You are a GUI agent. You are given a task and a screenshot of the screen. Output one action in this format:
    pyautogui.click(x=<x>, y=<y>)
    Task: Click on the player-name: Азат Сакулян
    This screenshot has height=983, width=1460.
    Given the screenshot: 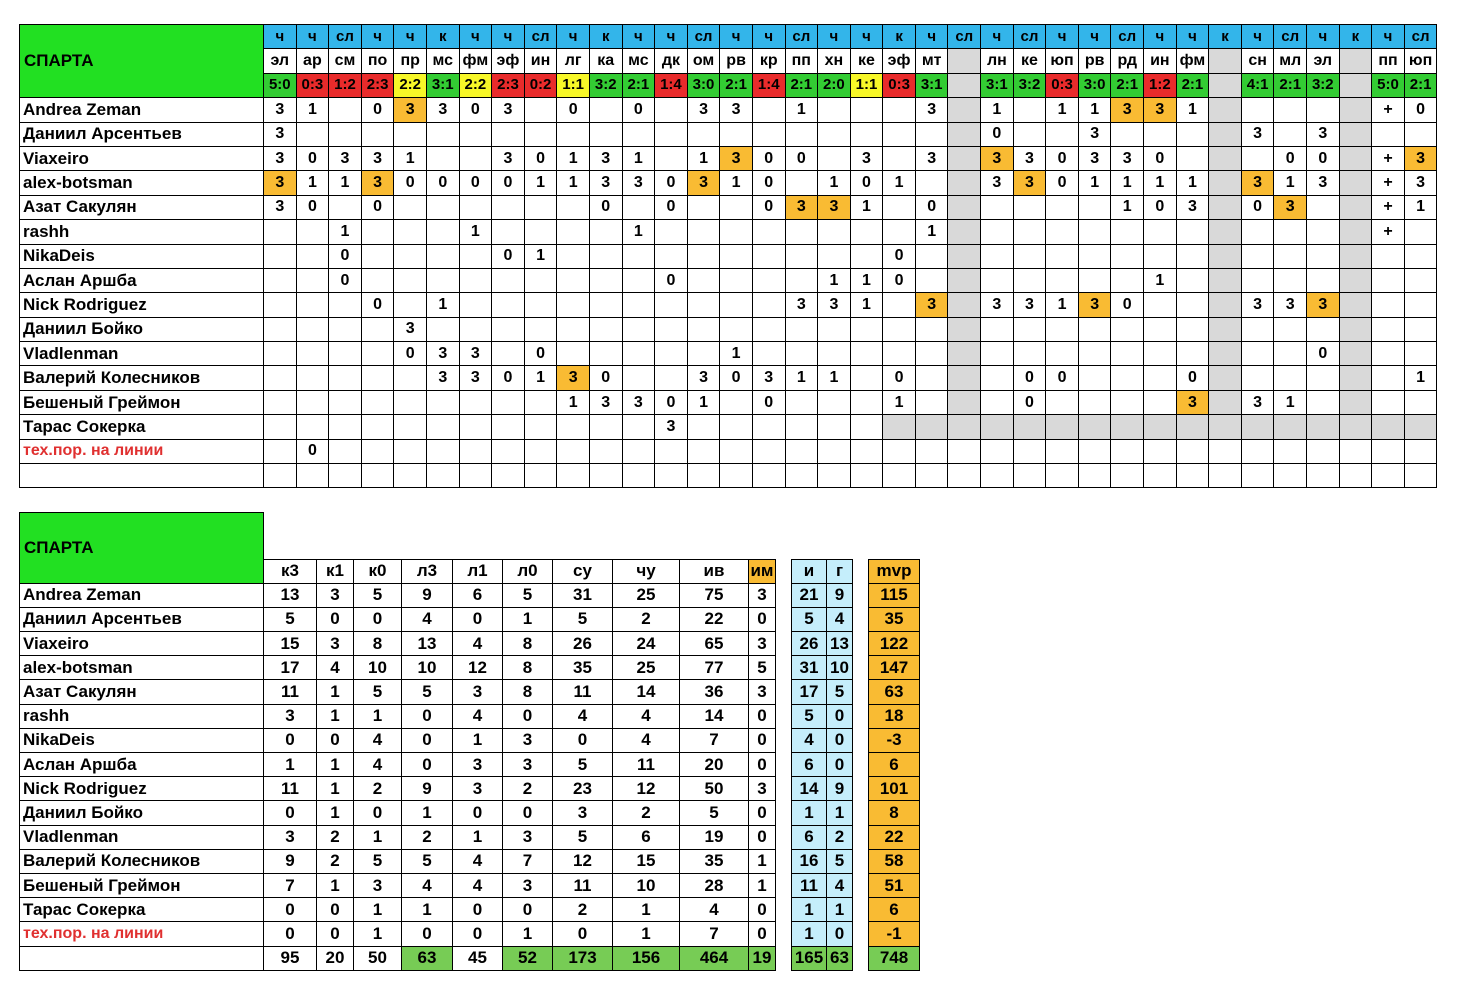 What is the action you would take?
    pyautogui.click(x=141, y=207)
    